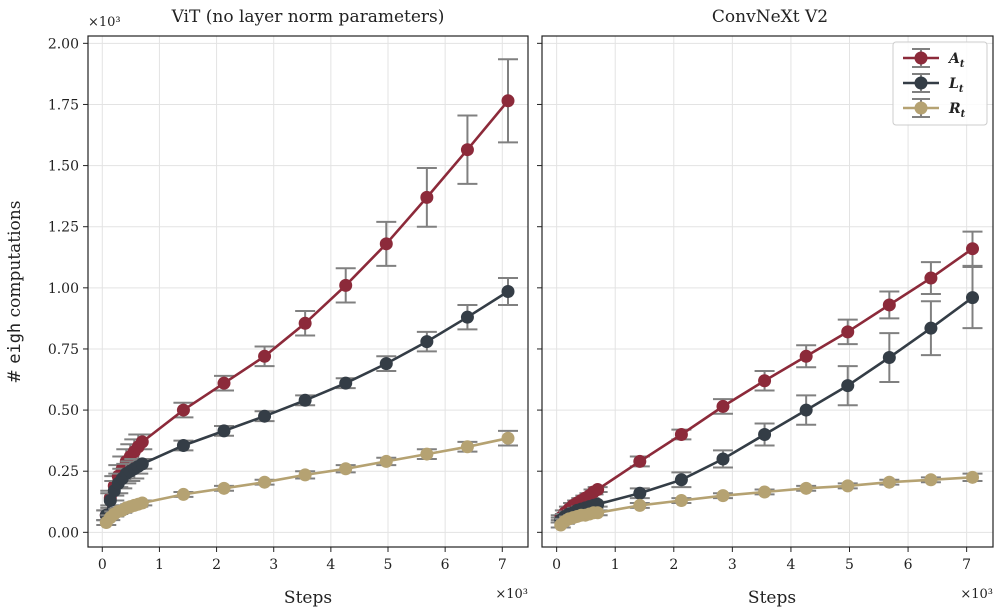 This screenshot has width=997, height=612. I want to click on y-tick-label: 1.25, so click(63, 228).